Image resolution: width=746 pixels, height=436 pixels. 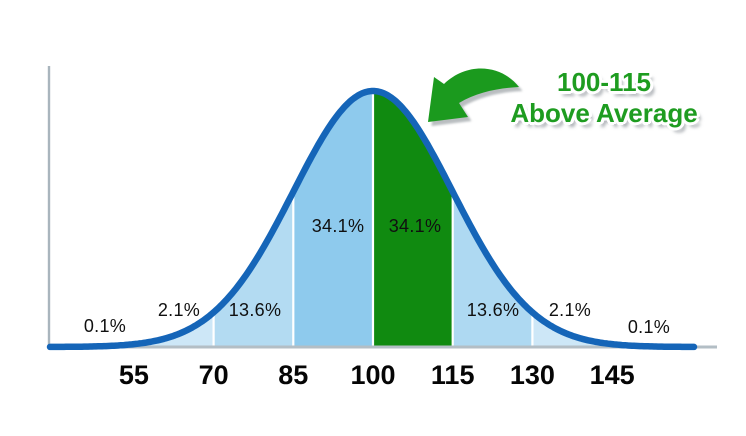 I want to click on percent-label->145: 0.1%, so click(x=649, y=327).